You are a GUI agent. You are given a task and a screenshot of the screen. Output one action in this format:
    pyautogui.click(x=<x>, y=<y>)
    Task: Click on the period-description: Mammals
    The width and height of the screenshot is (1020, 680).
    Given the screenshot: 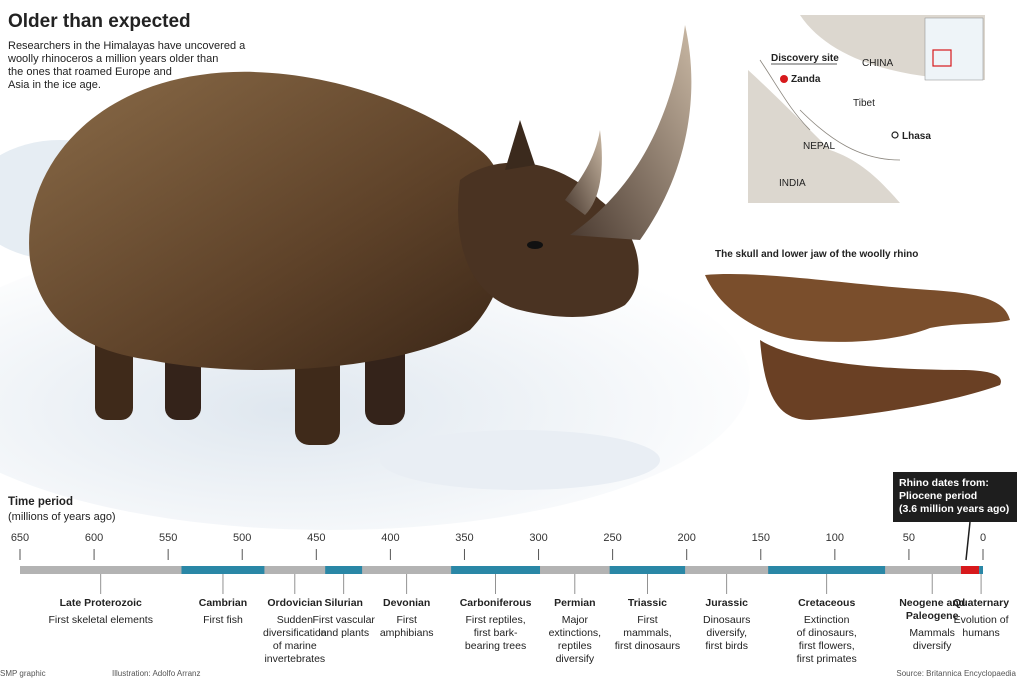 What is the action you would take?
    pyautogui.click(x=932, y=633)
    